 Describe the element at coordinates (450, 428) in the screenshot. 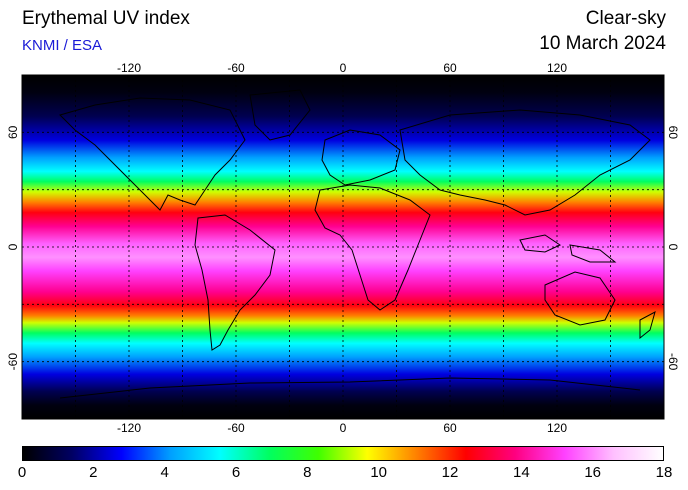

I see `longitude-tick-label-bottom: 60` at that location.